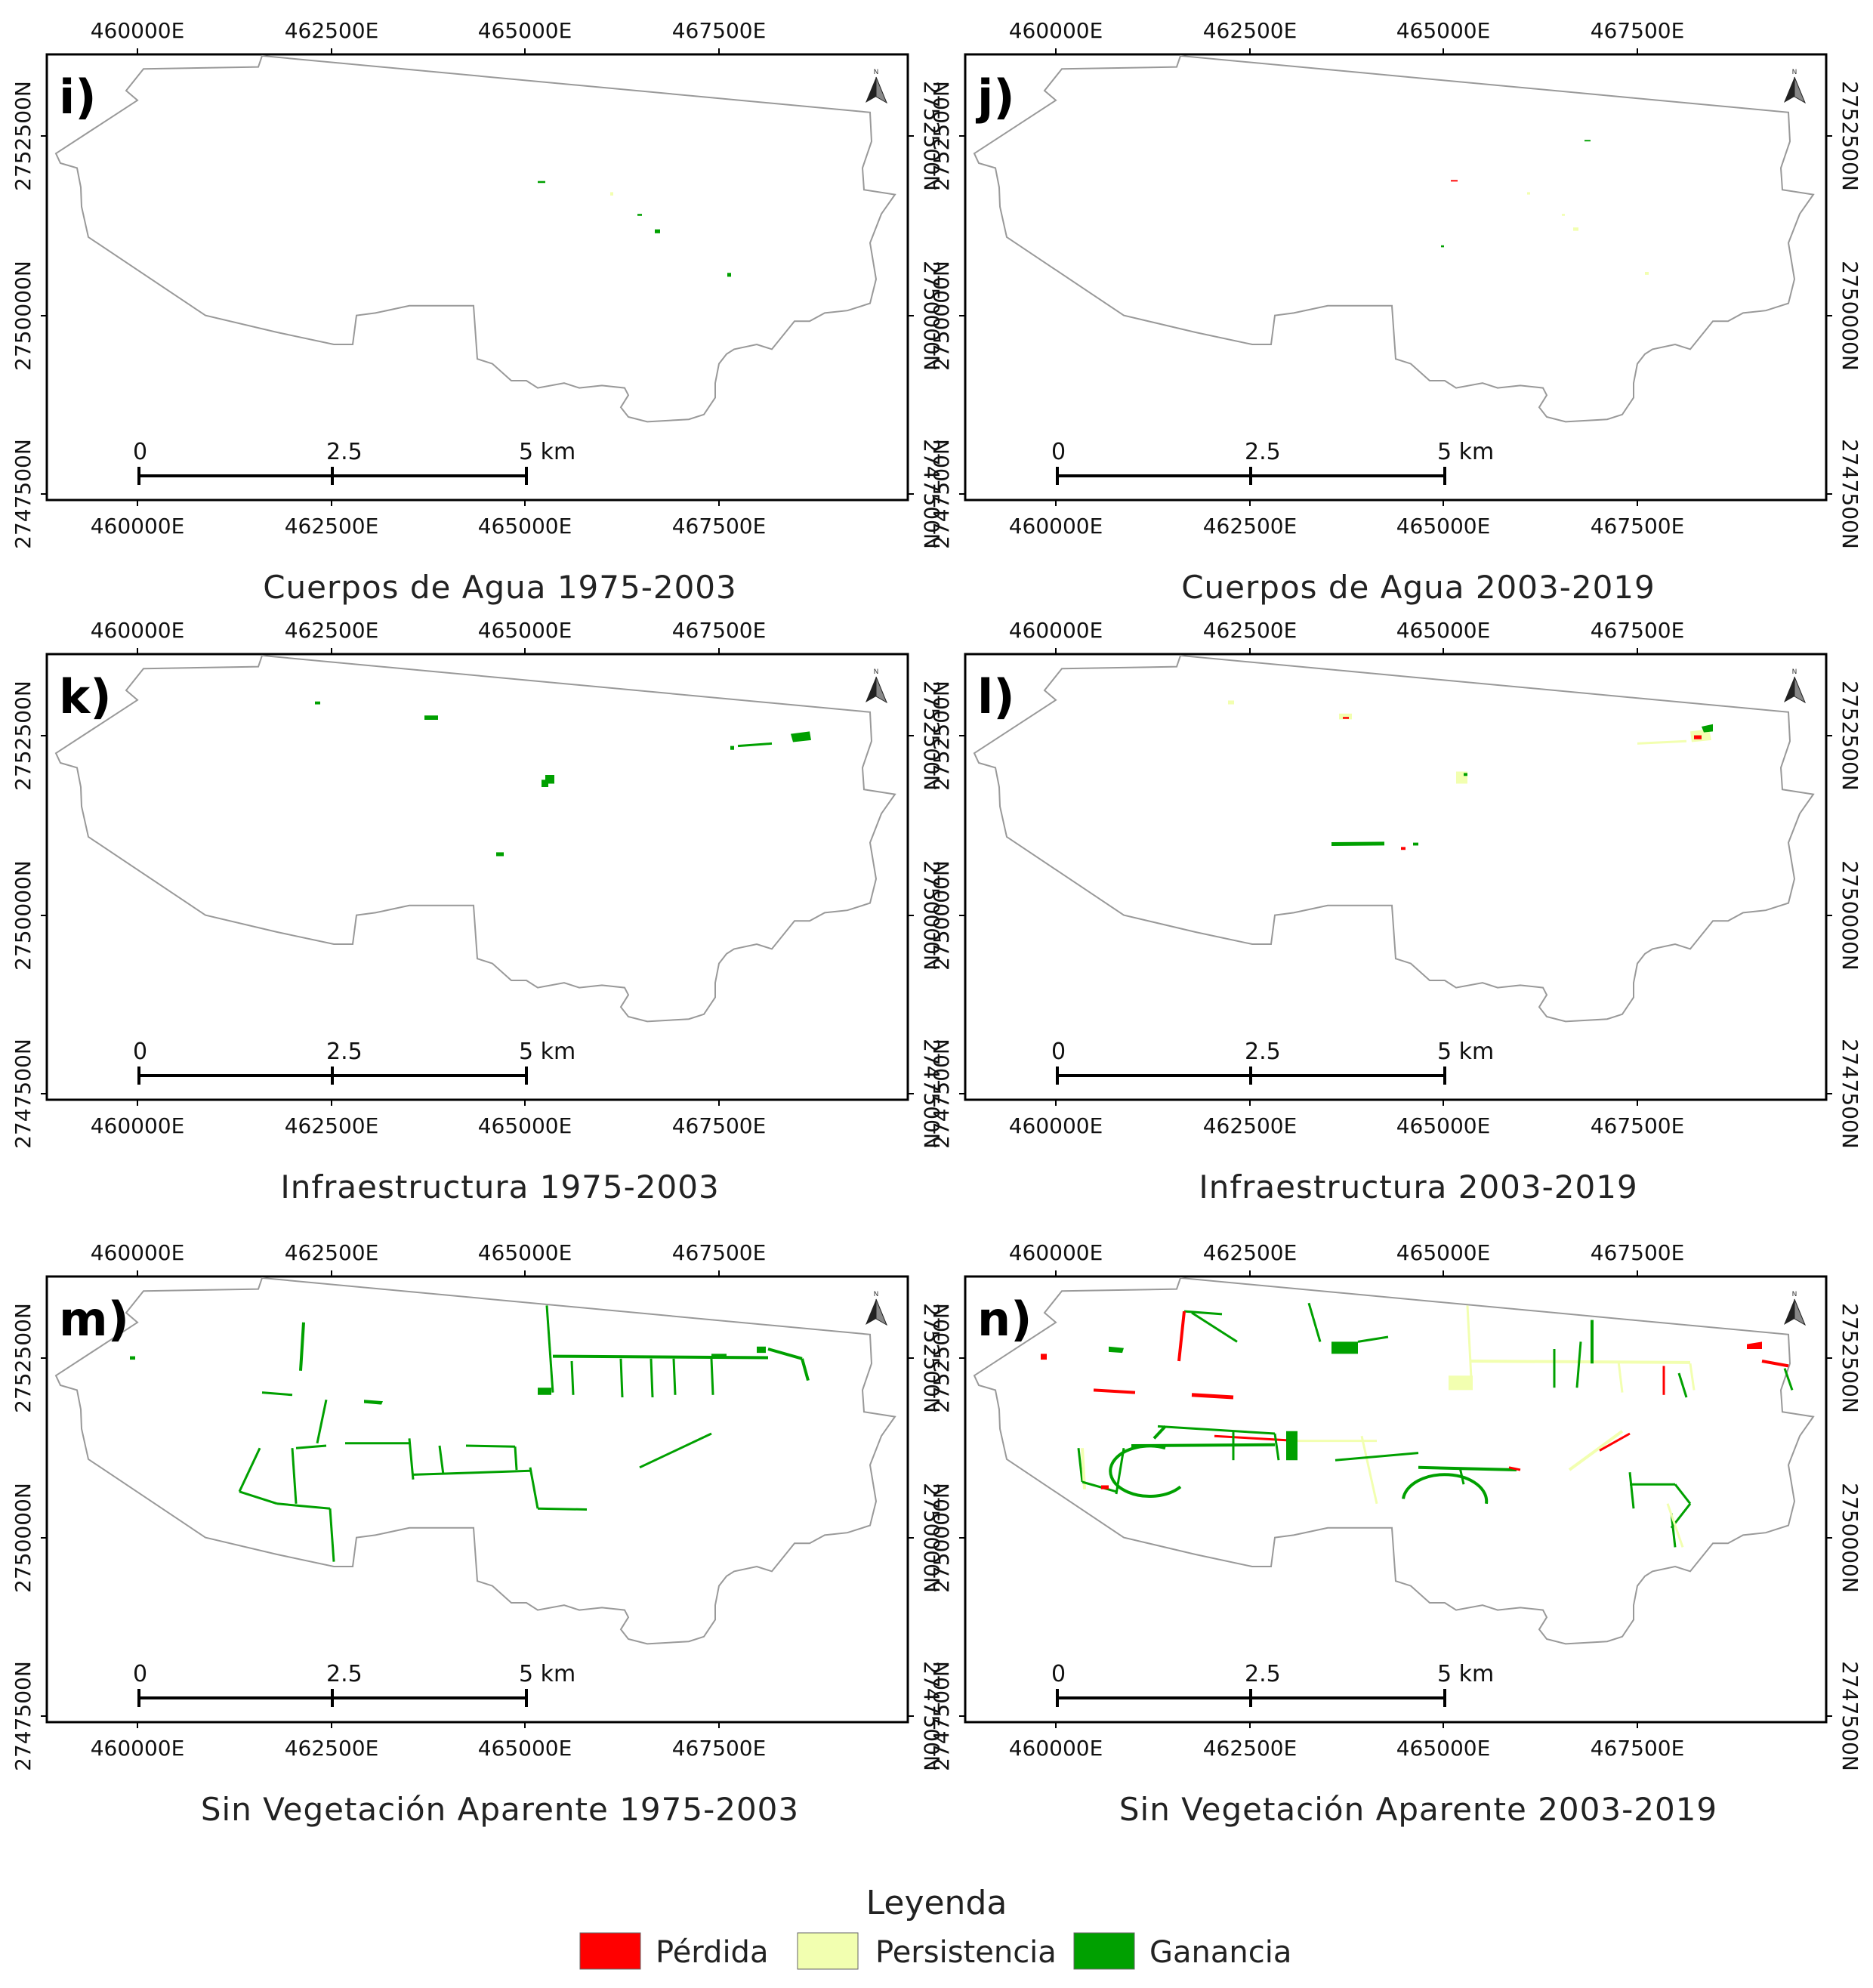 The height and width of the screenshot is (1988, 1873). Describe the element at coordinates (1444, 1489) in the screenshot. I see `change-arc-g` at that location.